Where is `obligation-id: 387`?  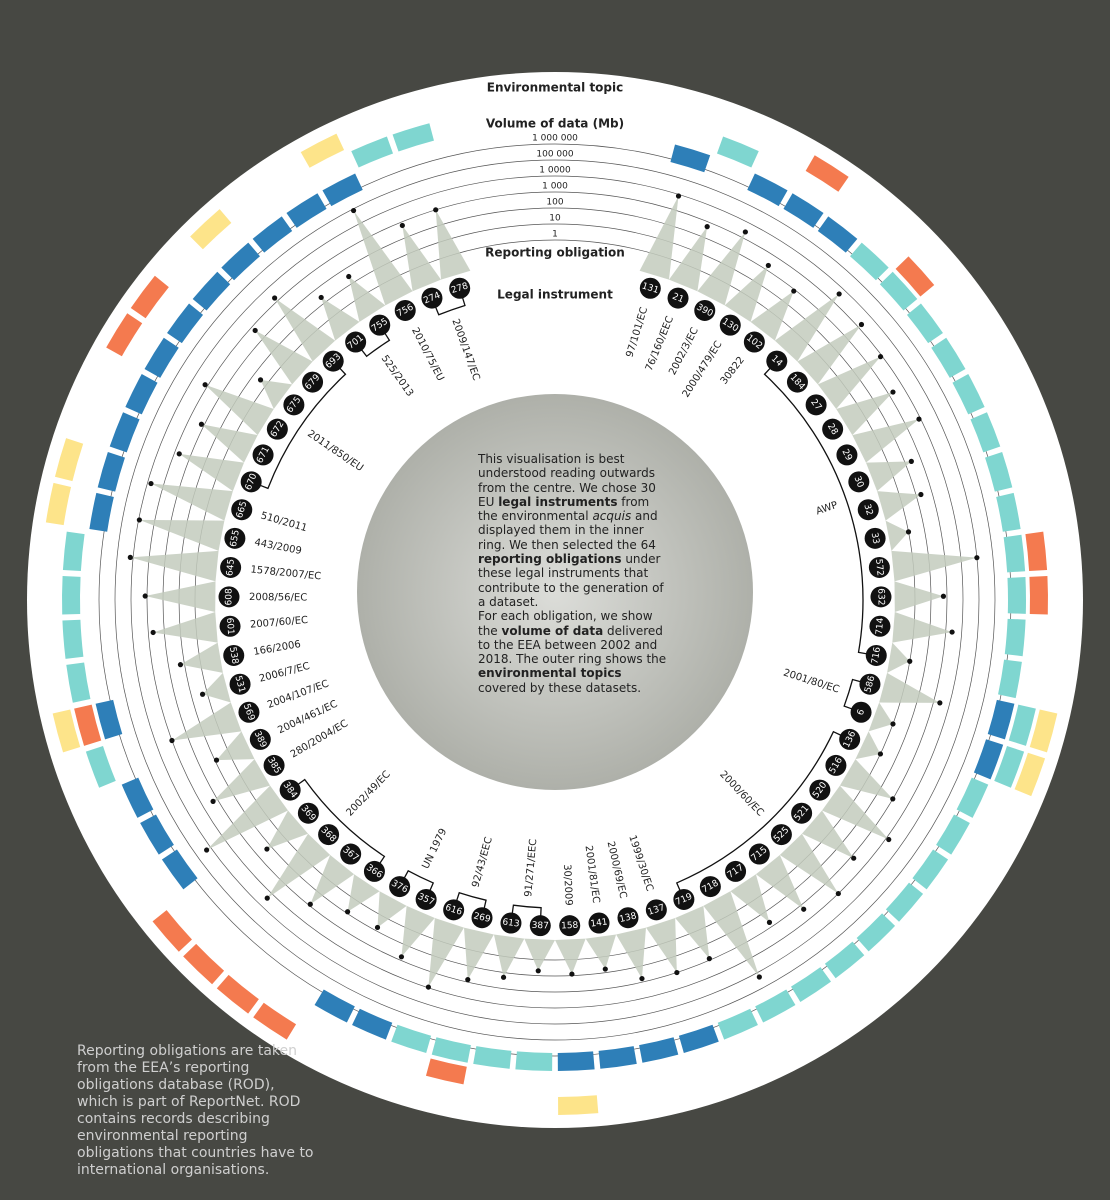
obligation-id: 387 is located at coordinates (540, 926).